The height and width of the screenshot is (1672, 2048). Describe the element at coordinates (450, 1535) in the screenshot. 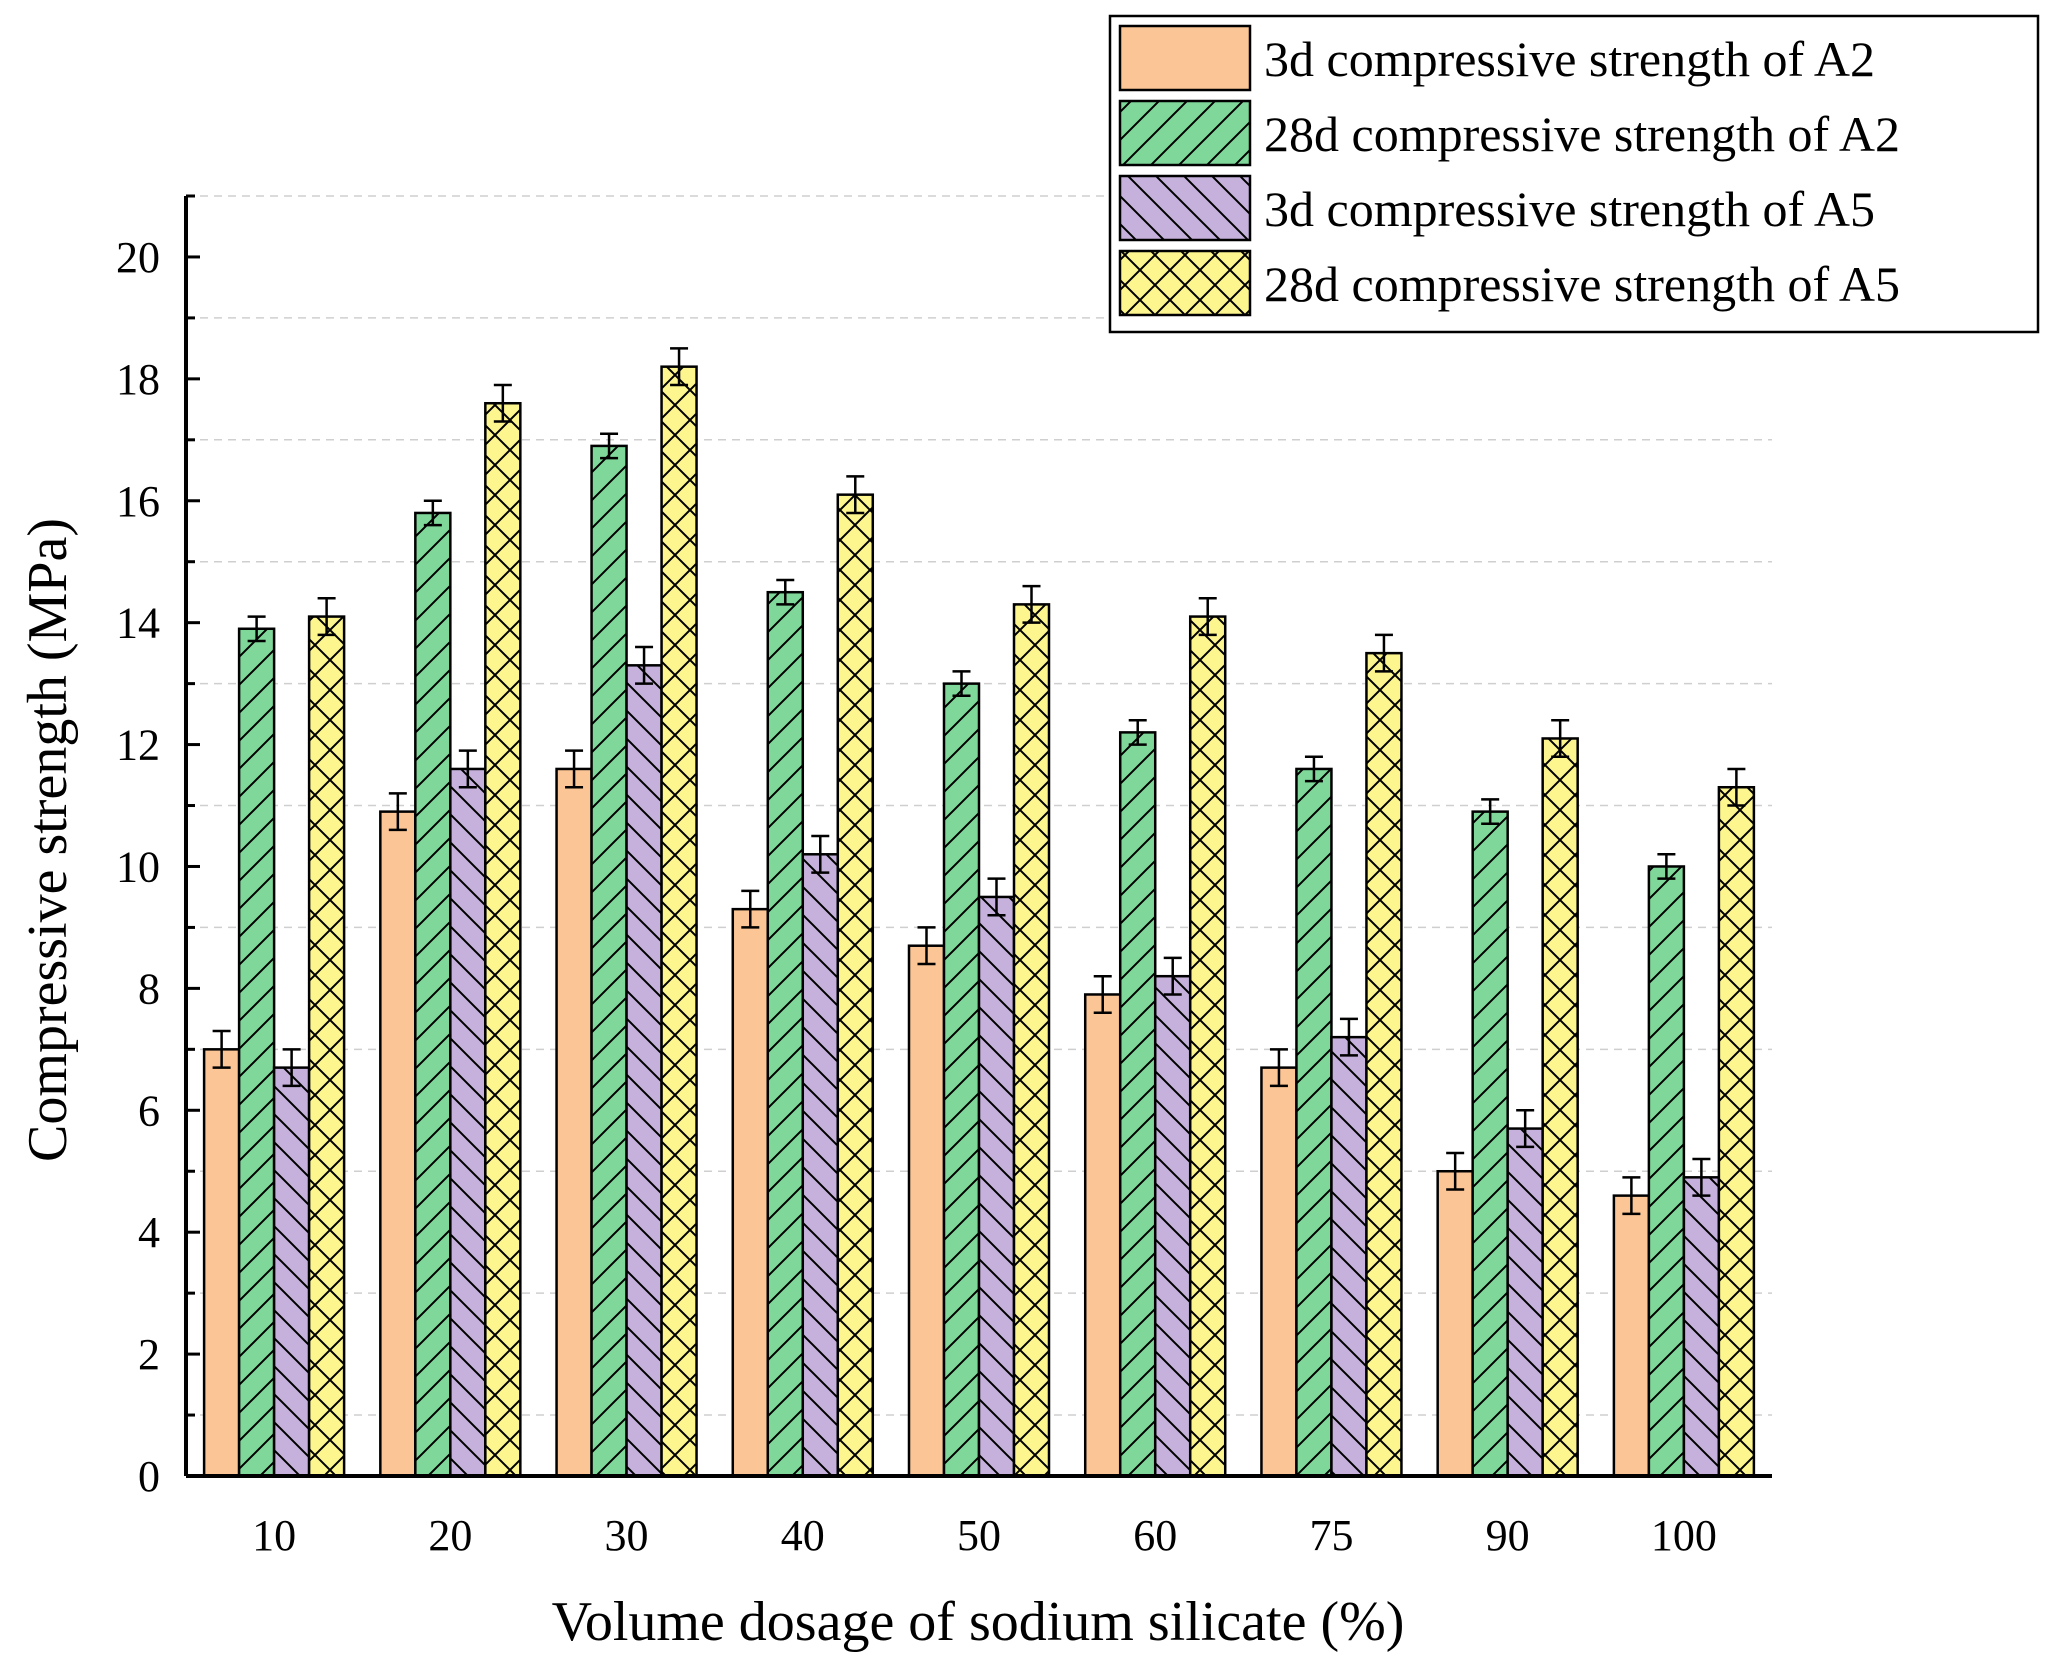

I see `x-tick-label: 20` at that location.